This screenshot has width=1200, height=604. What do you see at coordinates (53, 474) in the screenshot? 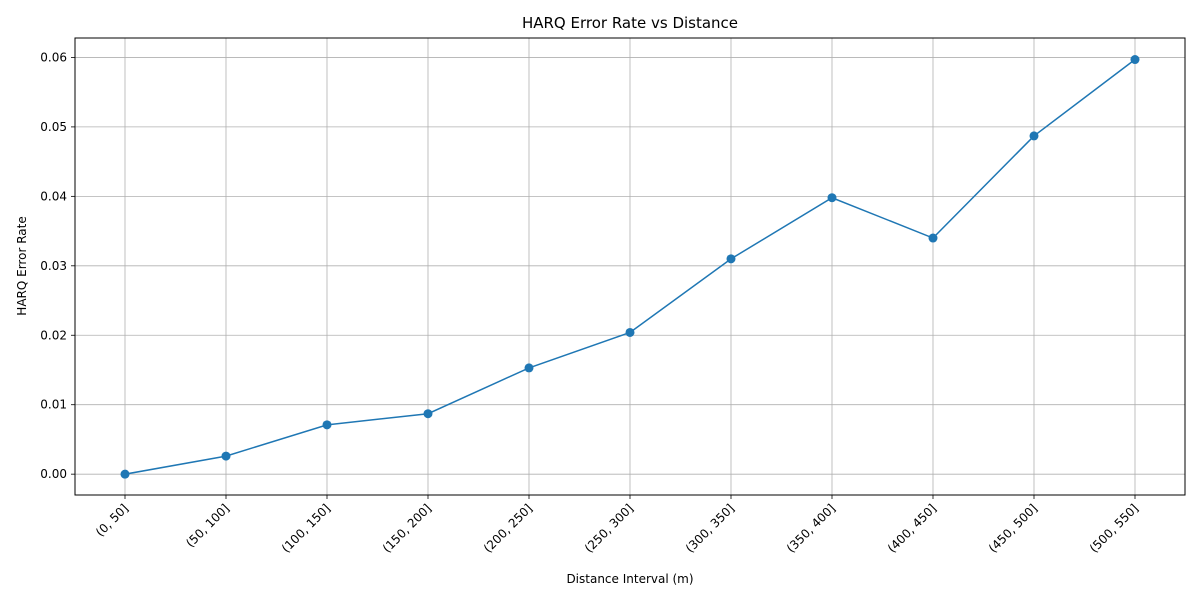
I see `y-tick-label: 0.00` at bounding box center [53, 474].